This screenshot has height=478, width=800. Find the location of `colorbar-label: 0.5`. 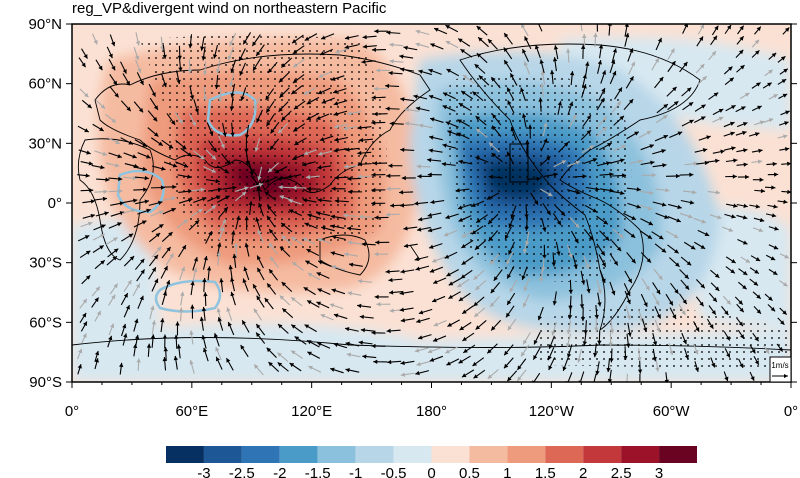

colorbar-label: 0.5 is located at coordinates (469, 471).